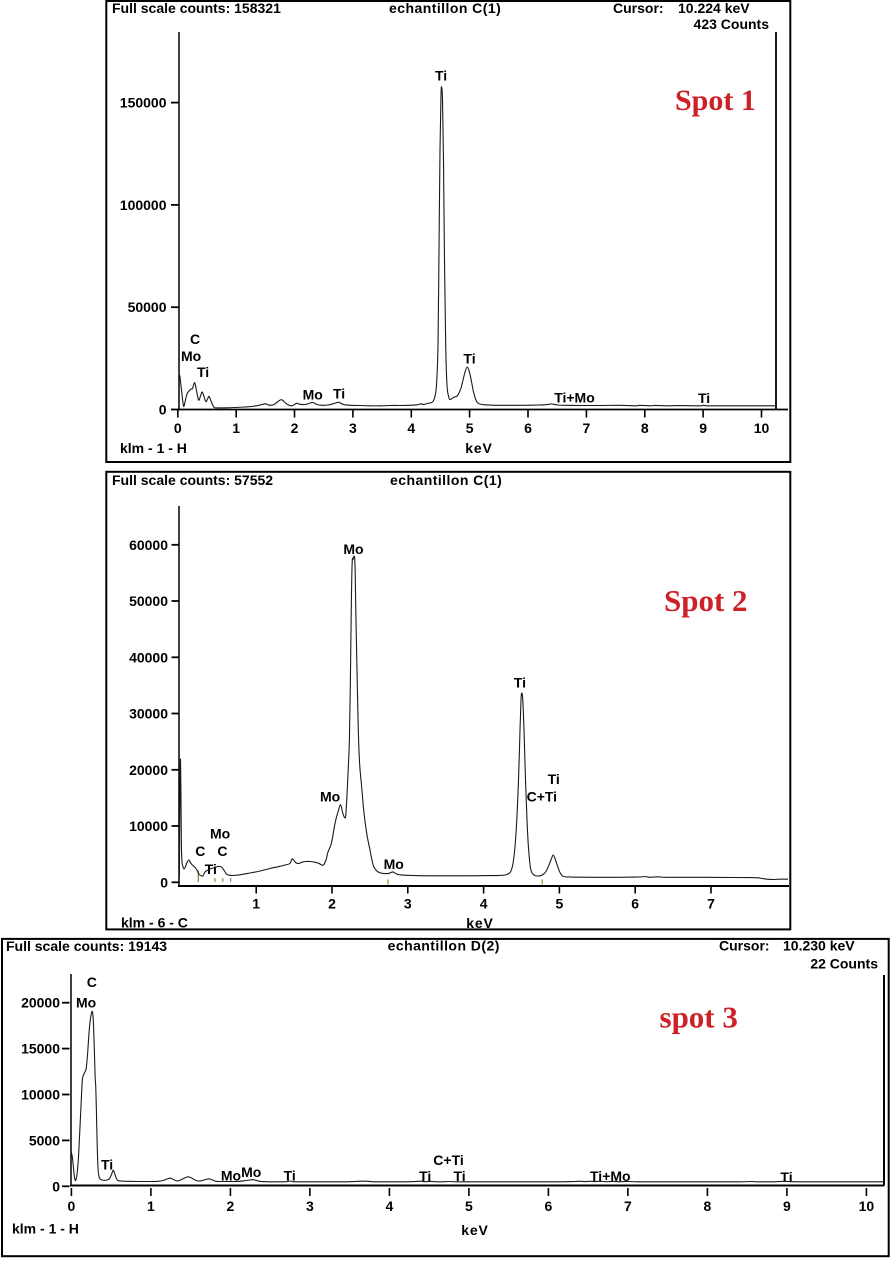  I want to click on svg-text: spot 3, so click(699, 1017).